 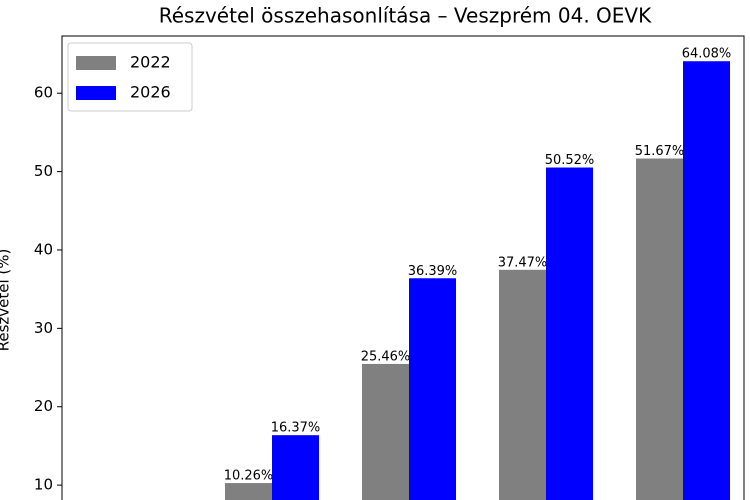 What do you see at coordinates (523, 262) in the screenshot?
I see `value-label: 37.47%` at bounding box center [523, 262].